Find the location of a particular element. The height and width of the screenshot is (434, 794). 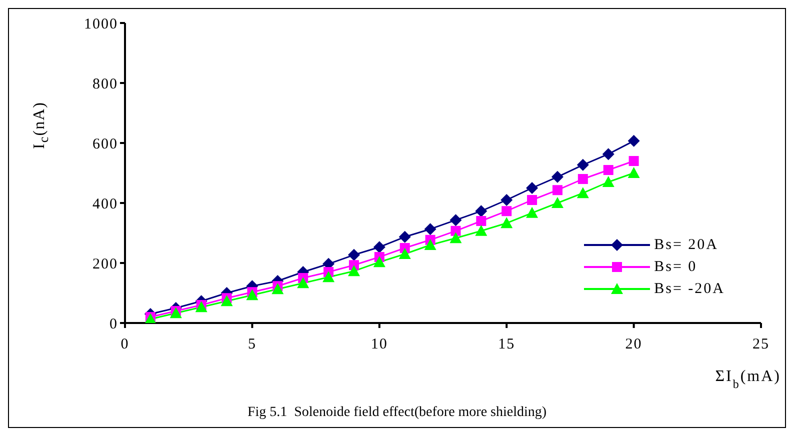

x-tick-label: 5 is located at coordinates (252, 344).